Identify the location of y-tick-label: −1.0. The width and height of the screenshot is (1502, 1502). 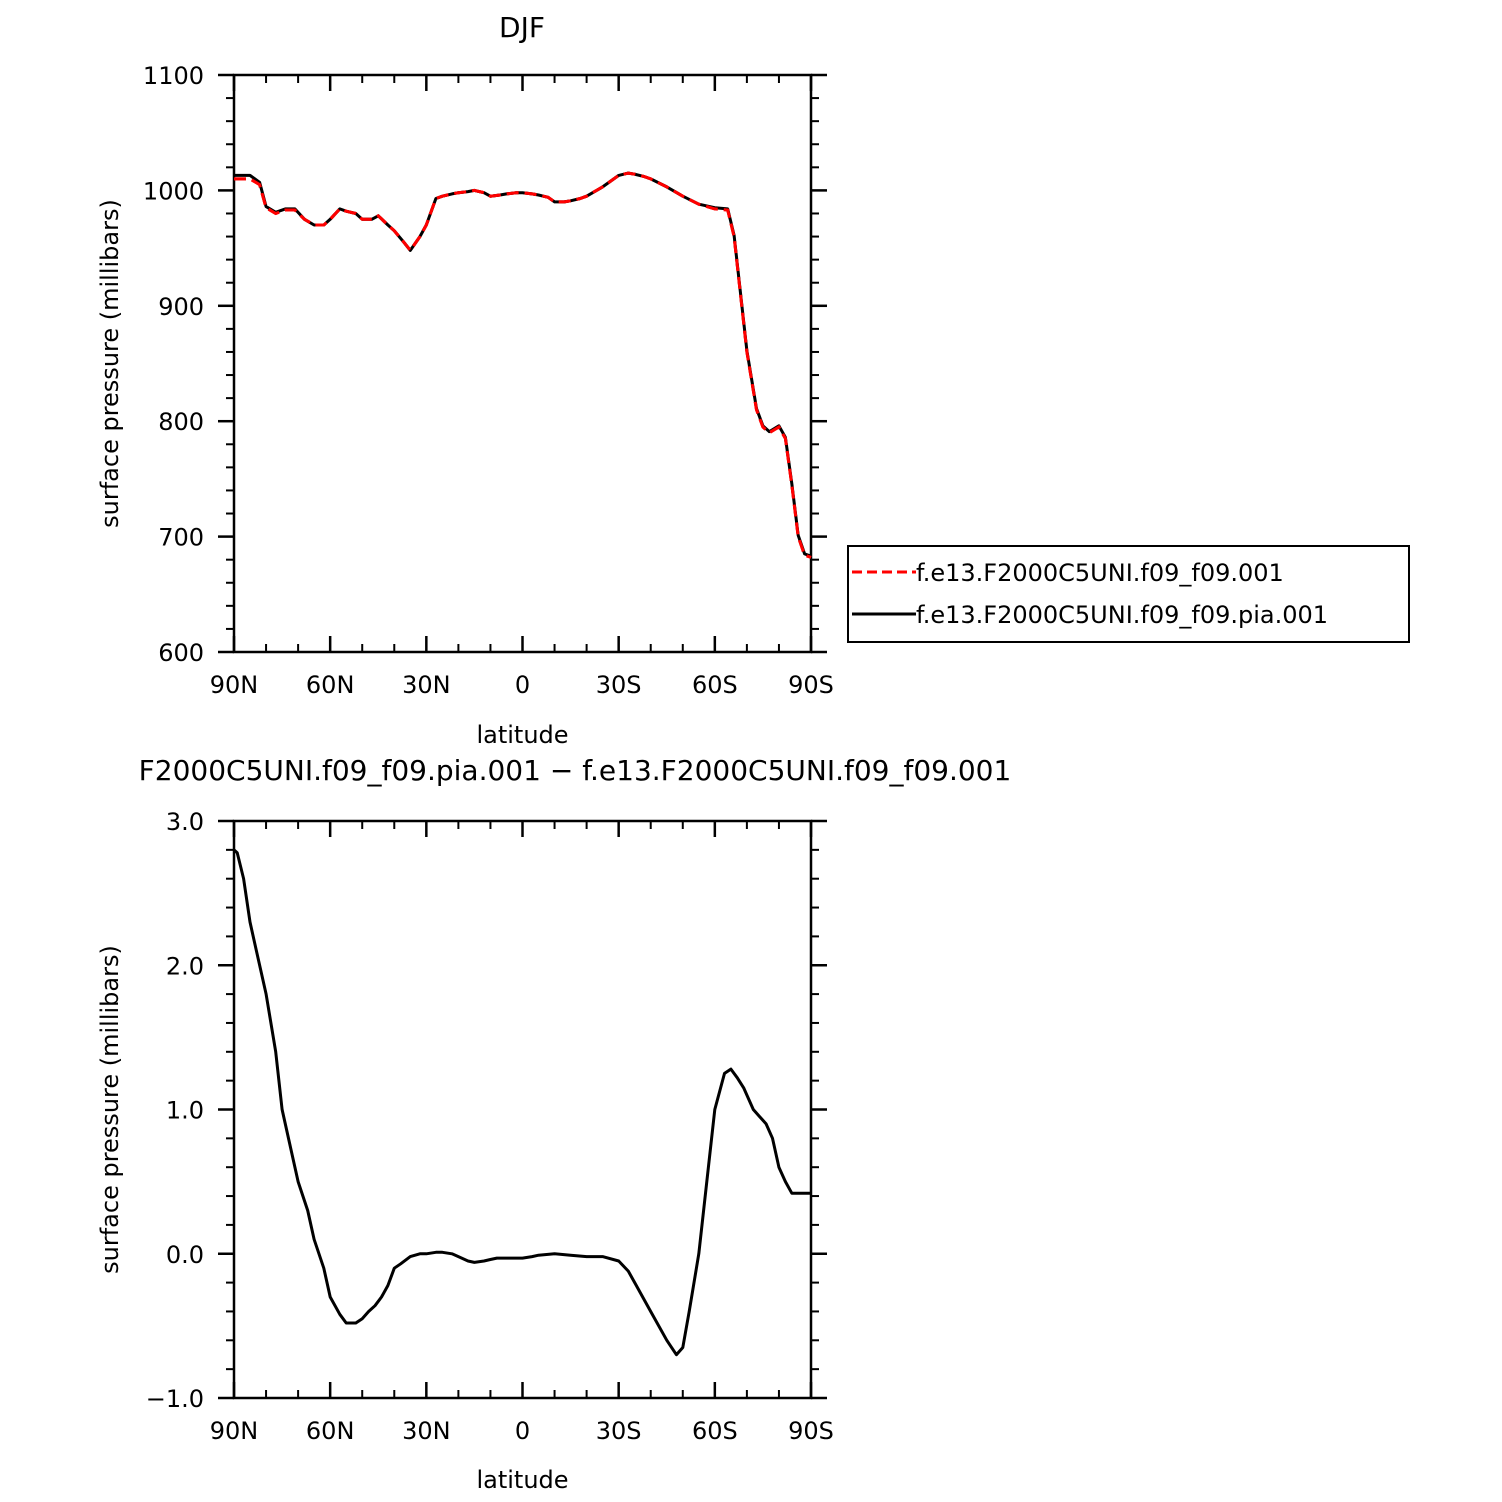
(175, 1399).